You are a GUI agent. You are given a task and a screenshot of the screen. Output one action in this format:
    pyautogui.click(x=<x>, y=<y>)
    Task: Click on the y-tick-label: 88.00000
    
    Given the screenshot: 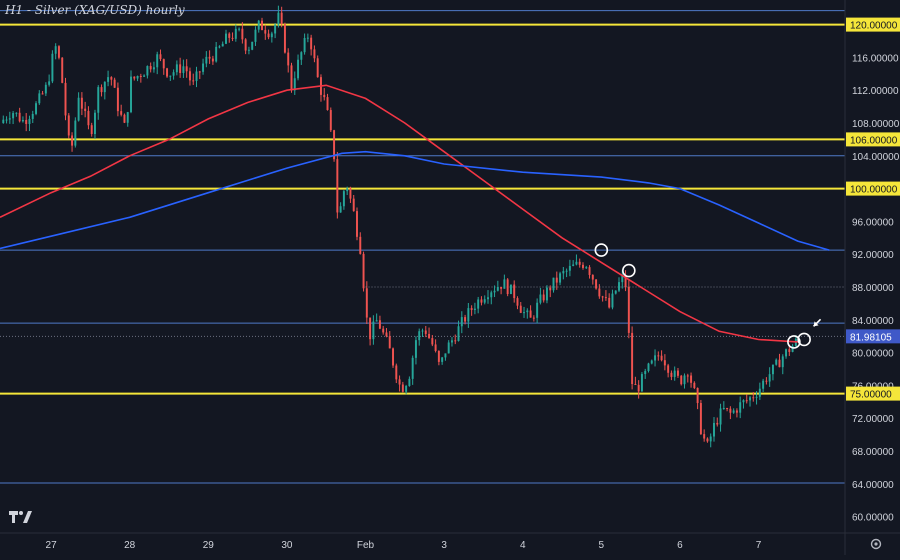 What is the action you would take?
    pyautogui.click(x=873, y=288)
    